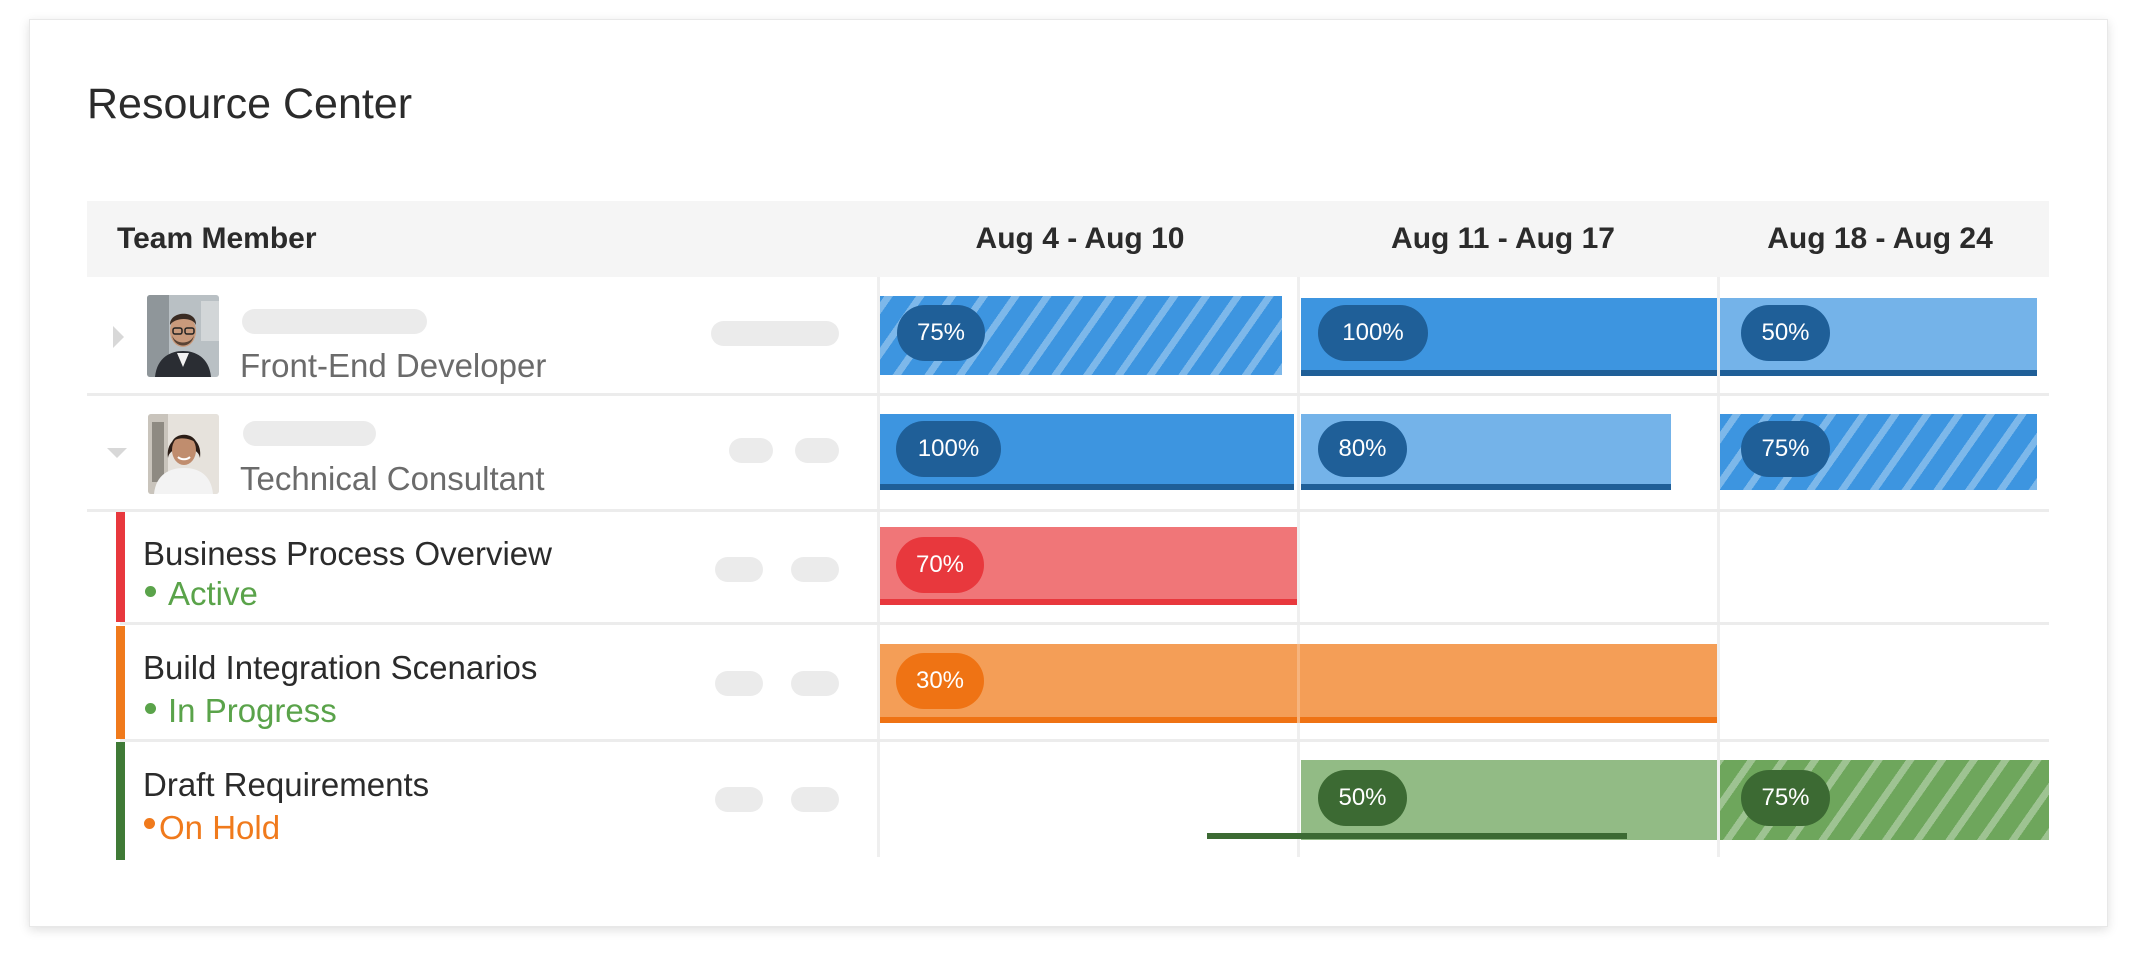 This screenshot has width=2136, height=963. Describe the element at coordinates (393, 365) in the screenshot. I see `member-role: Front-End Developer` at that location.